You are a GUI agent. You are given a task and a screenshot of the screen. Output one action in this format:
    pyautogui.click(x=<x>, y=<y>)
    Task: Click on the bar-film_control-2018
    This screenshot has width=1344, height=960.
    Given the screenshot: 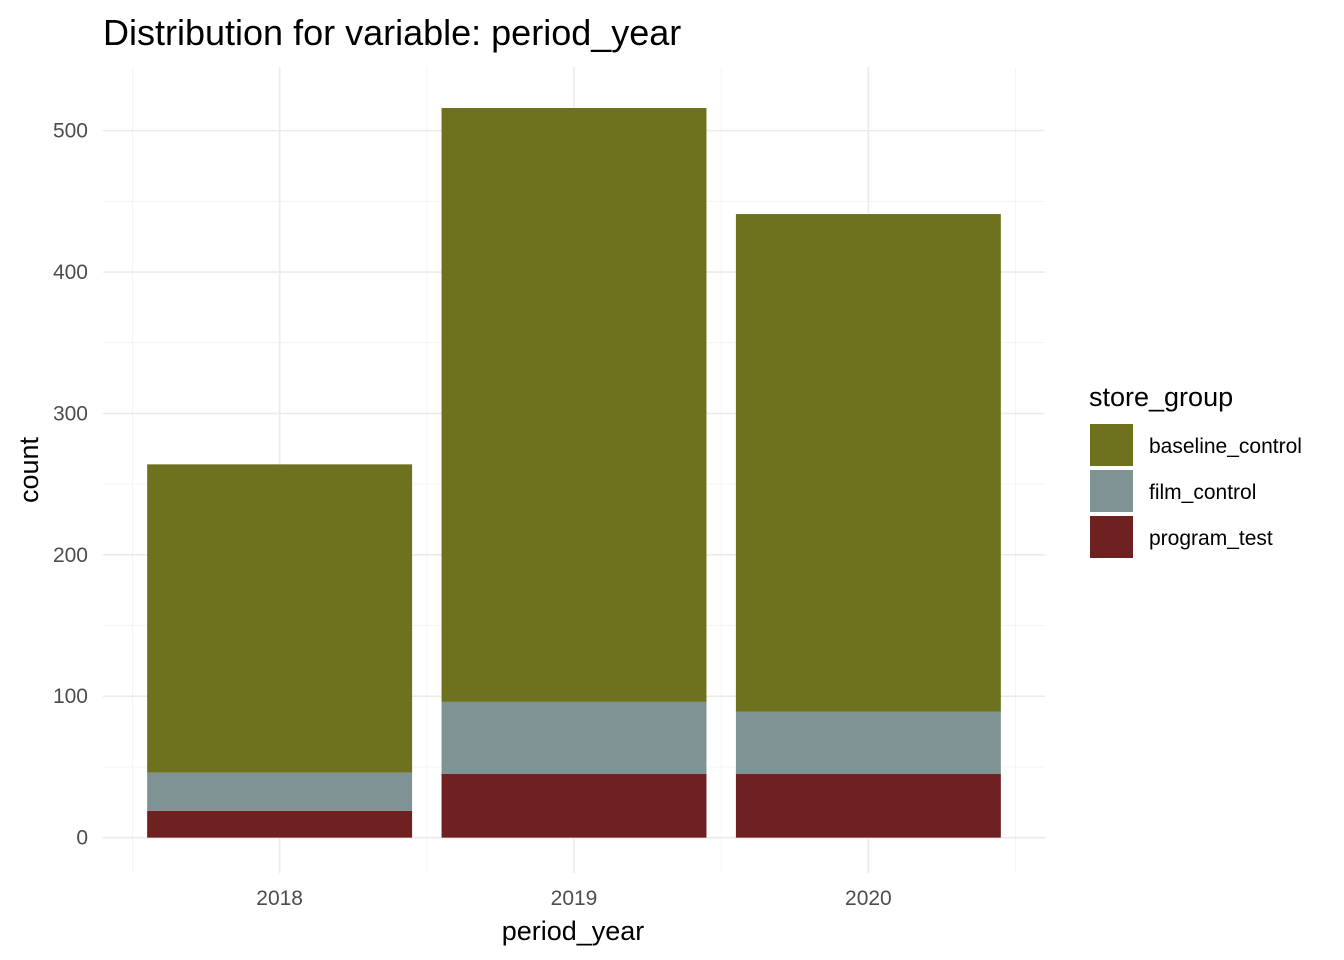 What is the action you would take?
    pyautogui.click(x=280, y=791)
    